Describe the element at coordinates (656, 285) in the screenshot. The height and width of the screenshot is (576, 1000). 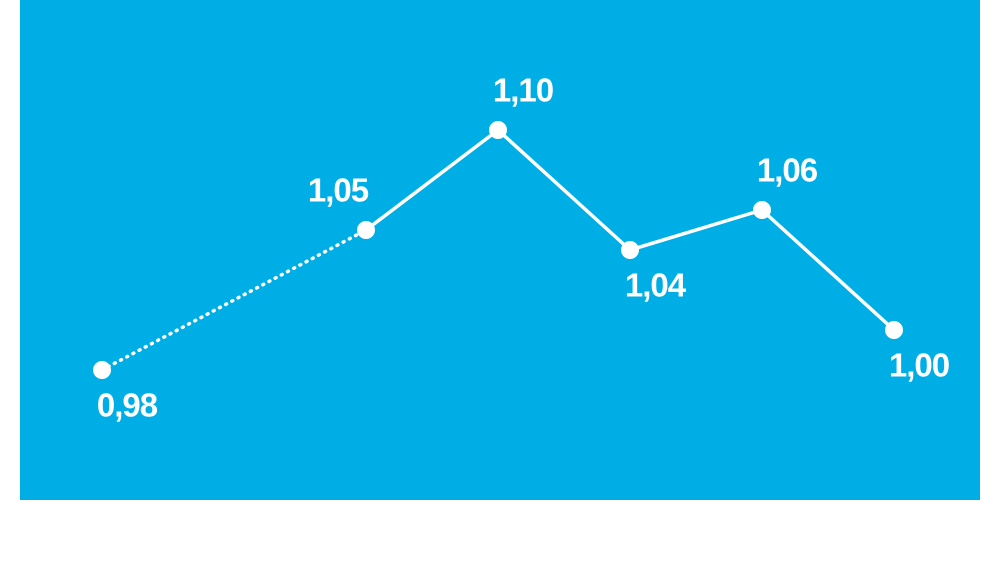
I see `value-label: 1,04` at that location.